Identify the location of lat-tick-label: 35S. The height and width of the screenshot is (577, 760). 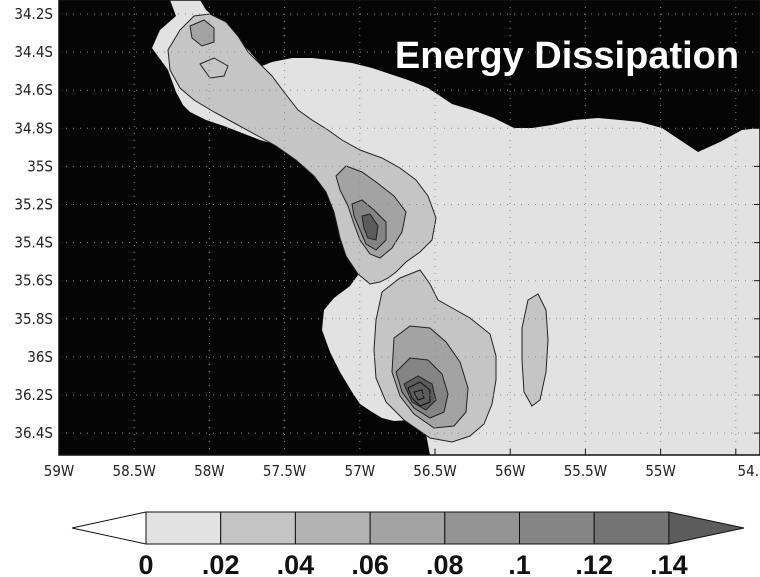
(40, 166).